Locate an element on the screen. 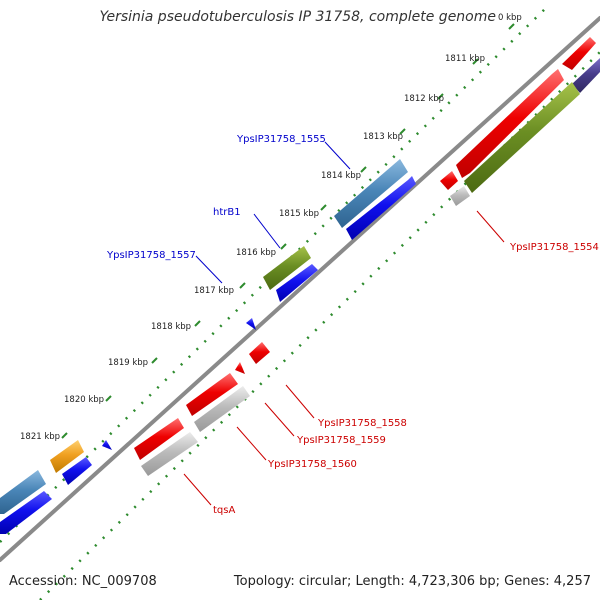 The width and height of the screenshot is (600, 600). feature-gene-gray-tqsa is located at coordinates (169, 454).